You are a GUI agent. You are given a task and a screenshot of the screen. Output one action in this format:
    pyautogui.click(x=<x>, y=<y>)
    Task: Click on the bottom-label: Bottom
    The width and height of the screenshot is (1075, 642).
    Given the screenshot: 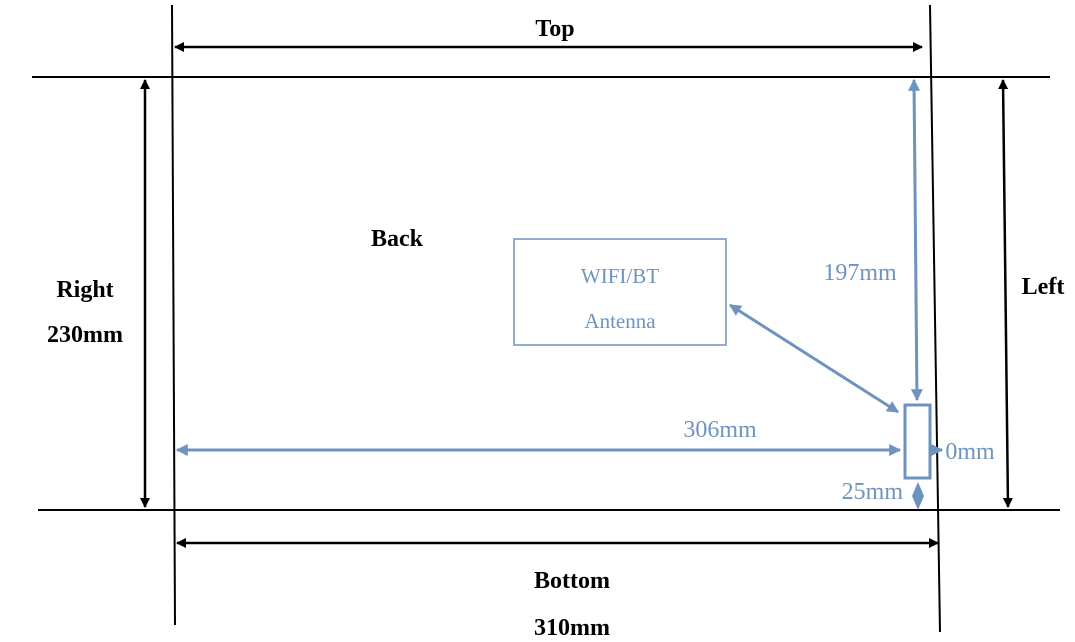 What is the action you would take?
    pyautogui.click(x=572, y=581)
    